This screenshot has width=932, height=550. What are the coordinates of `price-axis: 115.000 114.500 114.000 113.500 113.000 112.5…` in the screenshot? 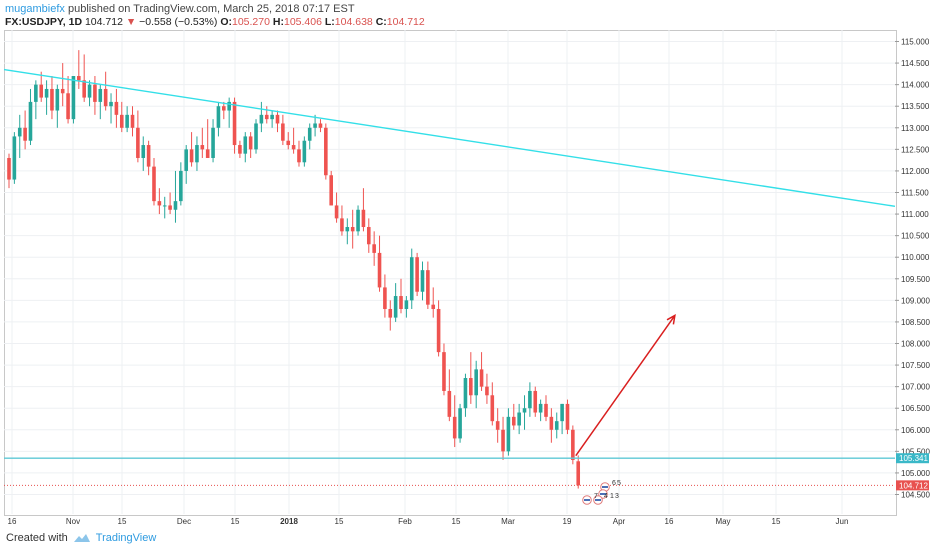 It's located at (912, 269).